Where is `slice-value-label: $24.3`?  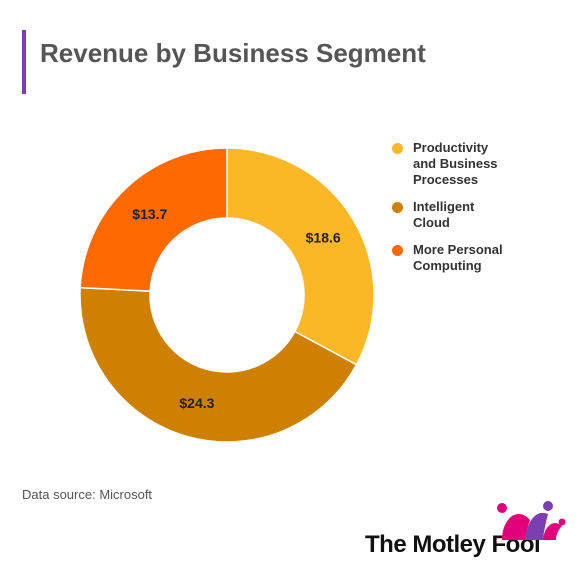
slice-value-label: $24.3 is located at coordinates (196, 403).